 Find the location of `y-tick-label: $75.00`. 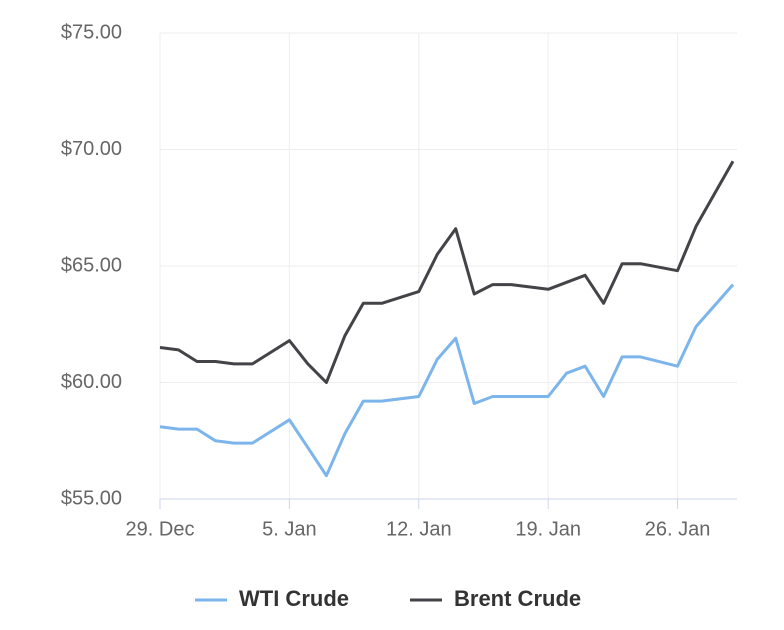

y-tick-label: $75.00 is located at coordinates (91, 32).